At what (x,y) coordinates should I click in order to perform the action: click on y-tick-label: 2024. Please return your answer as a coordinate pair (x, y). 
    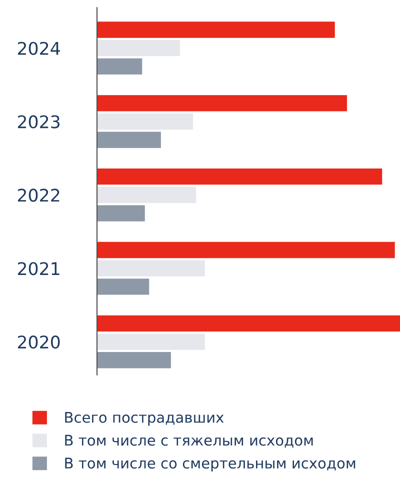
    Looking at the image, I should click on (39, 48).